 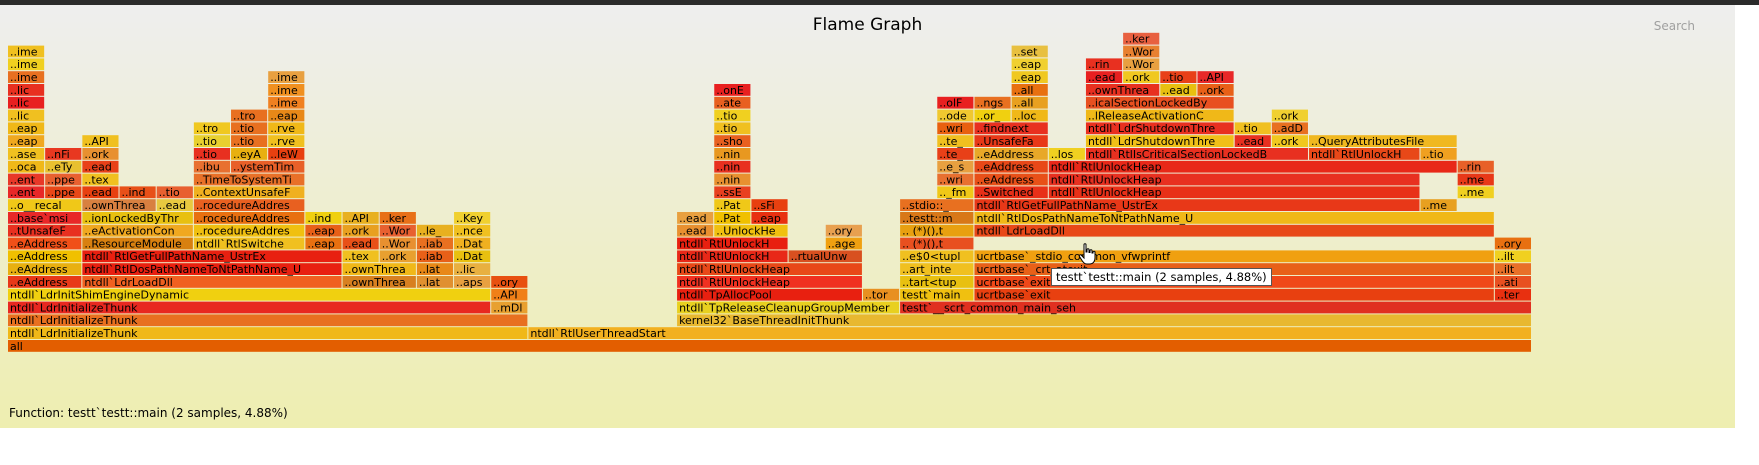 What do you see at coordinates (1215, 307) in the screenshot?
I see `flame-frame: testt`__scrt_common_main_seh` at bounding box center [1215, 307].